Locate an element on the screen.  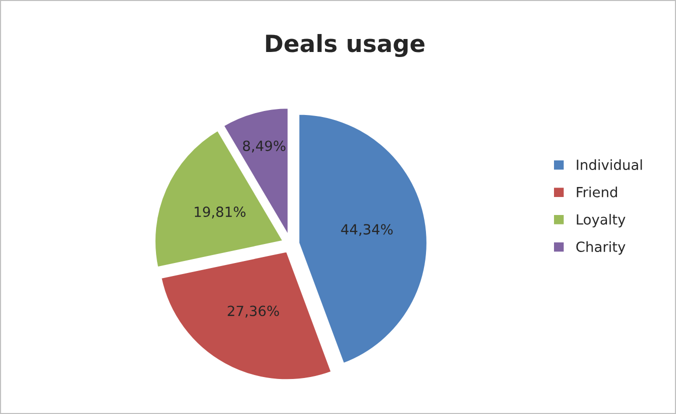
data-label: 8,49% is located at coordinates (264, 146).